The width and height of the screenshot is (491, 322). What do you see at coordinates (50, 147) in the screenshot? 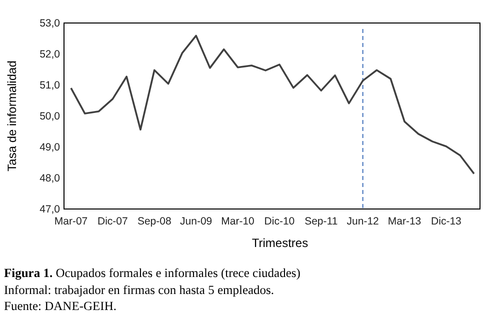
I see `y-tick-label: 49,0` at bounding box center [50, 147].